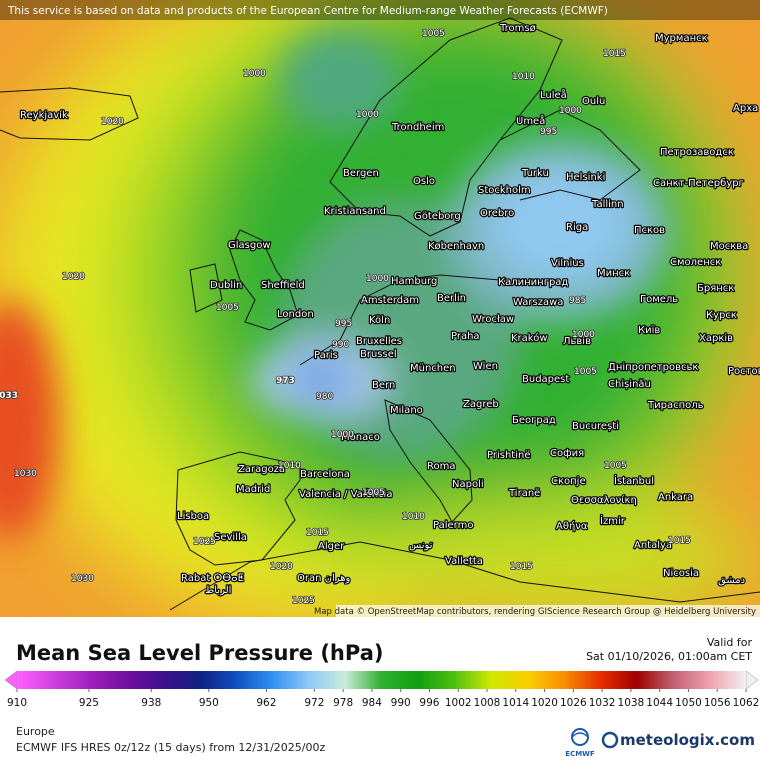  What do you see at coordinates (343, 324) in the screenshot?
I see `isobar-label: 995` at bounding box center [343, 324].